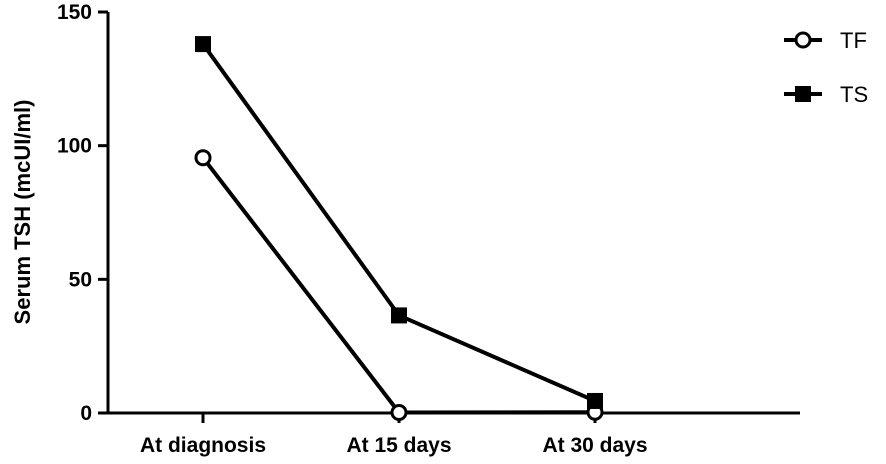 The image size is (886, 464). Describe the element at coordinates (826, 94) in the screenshot. I see `legend-item-ts: TS` at that location.